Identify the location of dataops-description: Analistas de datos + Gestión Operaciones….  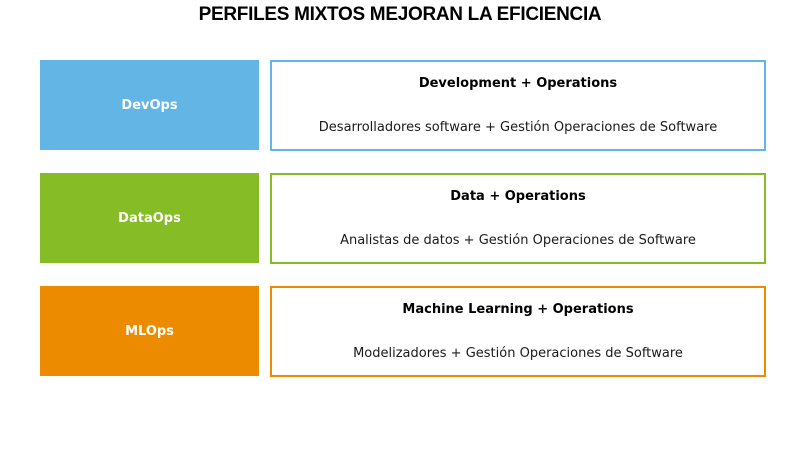
(518, 240).